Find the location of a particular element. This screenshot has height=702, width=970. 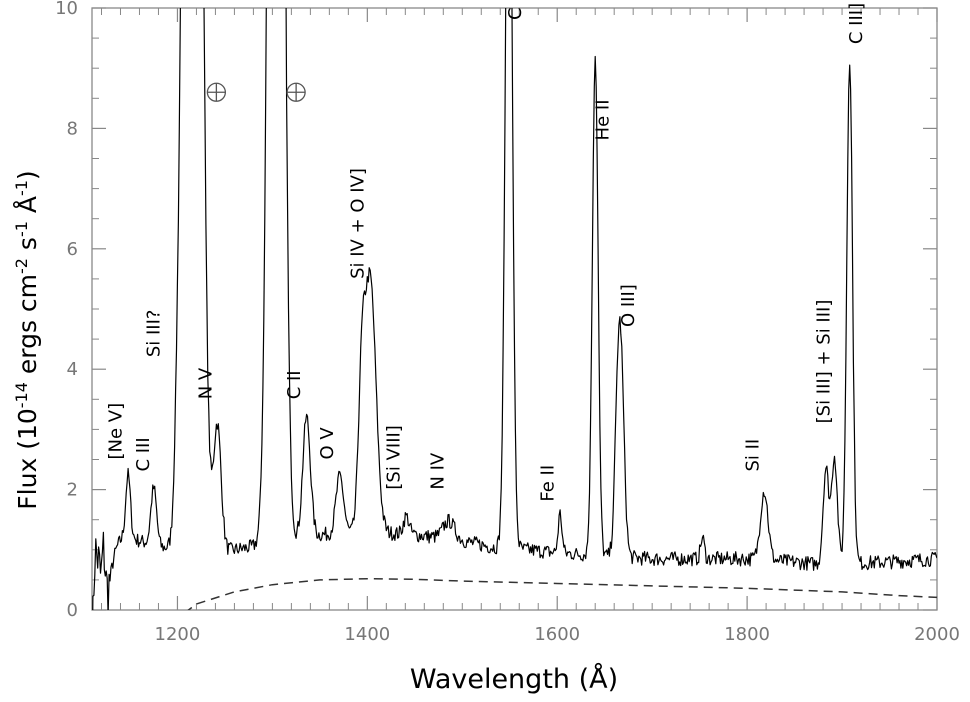

y-title-part-1: Flux (10 is located at coordinates (27, 458).